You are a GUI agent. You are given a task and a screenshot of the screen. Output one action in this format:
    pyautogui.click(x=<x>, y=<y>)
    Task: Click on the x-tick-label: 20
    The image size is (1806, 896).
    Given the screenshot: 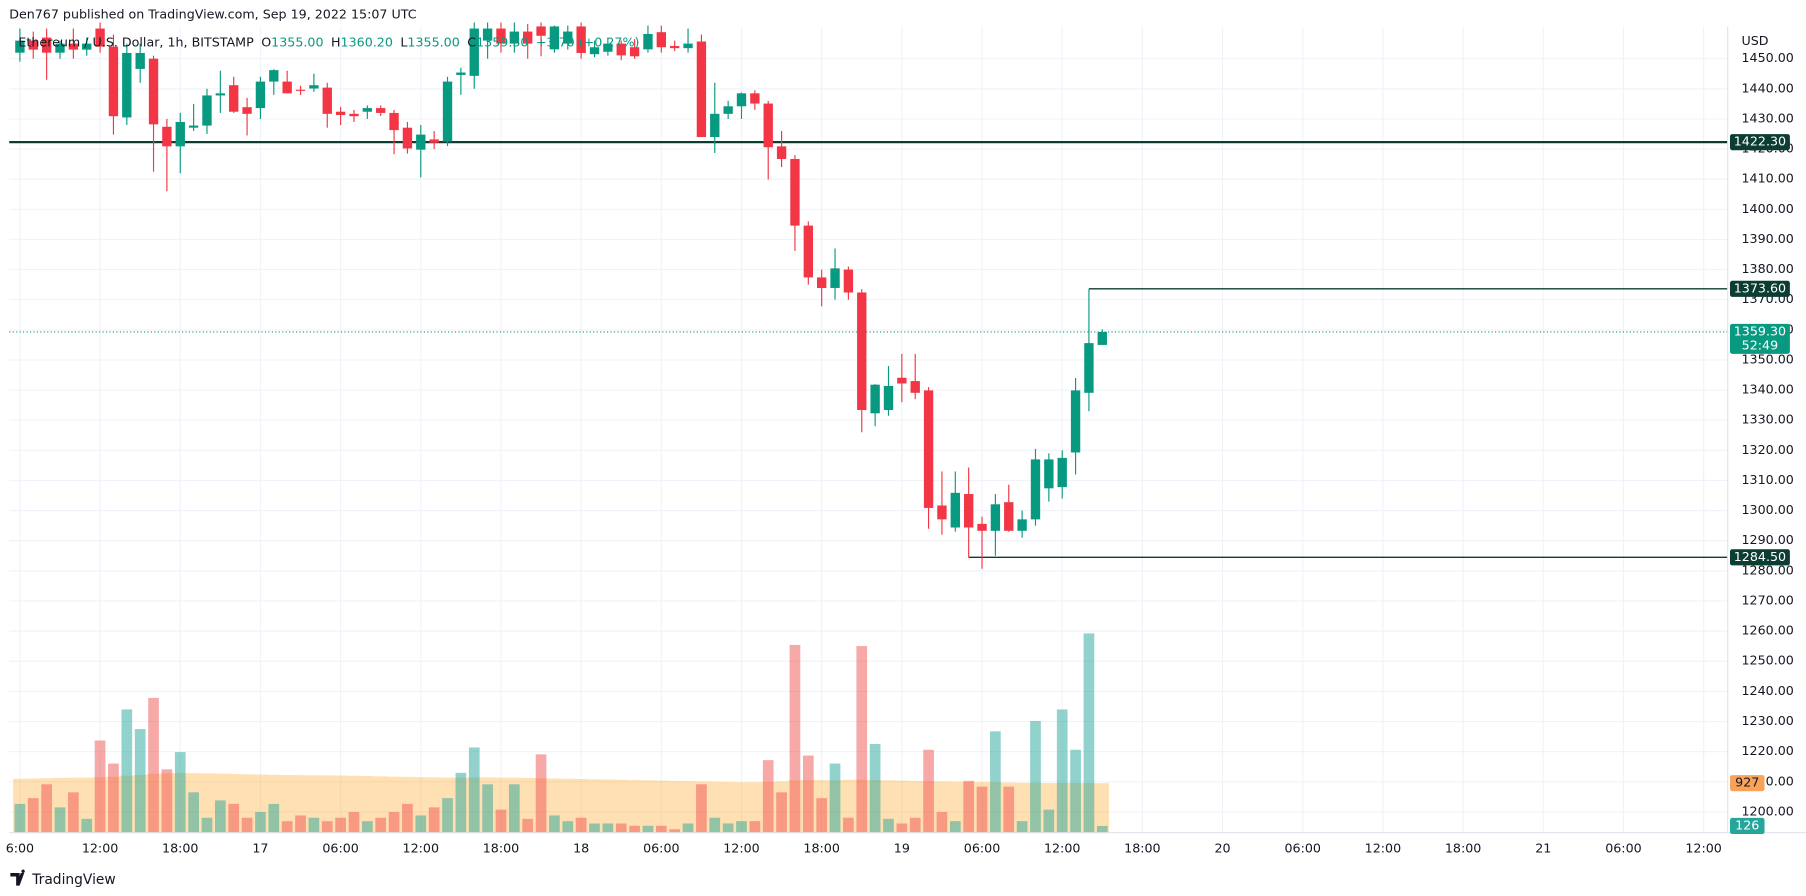 What is the action you would take?
    pyautogui.click(x=1223, y=847)
    